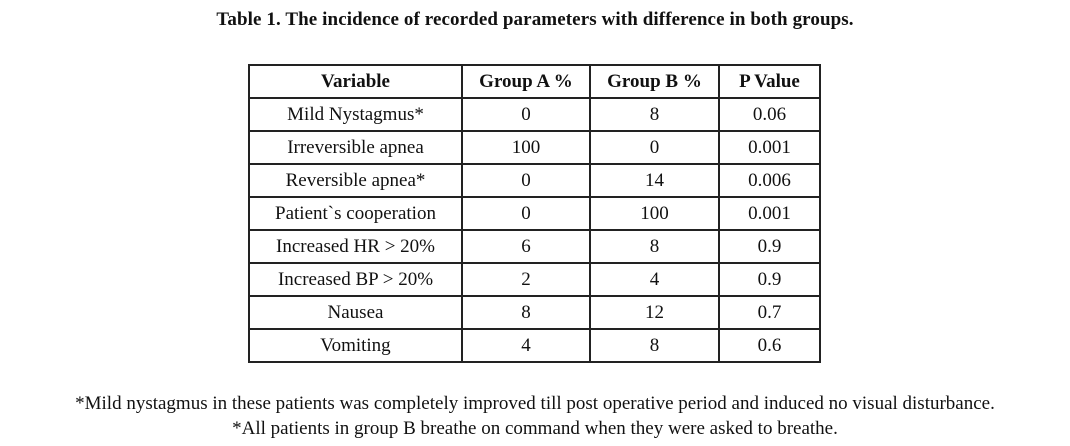 The width and height of the screenshot is (1070, 446). Describe the element at coordinates (355, 279) in the screenshot. I see `cell-variable: Increased BP > 20%` at that location.